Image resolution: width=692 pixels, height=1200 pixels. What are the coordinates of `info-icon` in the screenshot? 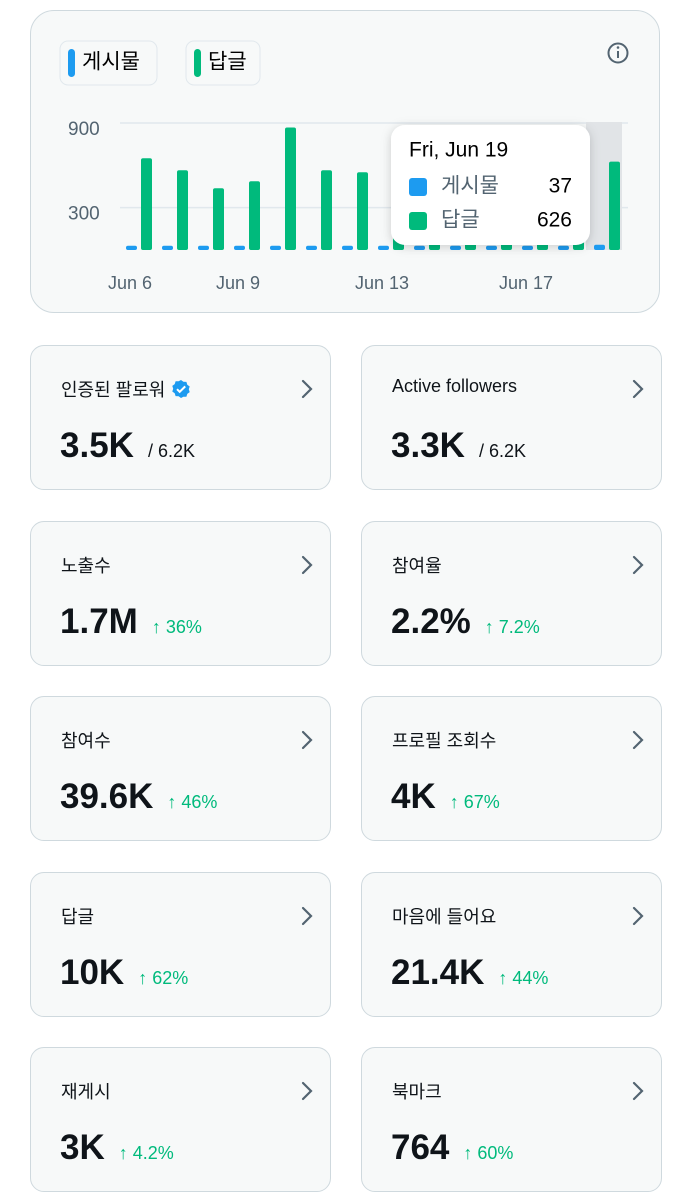 It's located at (618, 53).